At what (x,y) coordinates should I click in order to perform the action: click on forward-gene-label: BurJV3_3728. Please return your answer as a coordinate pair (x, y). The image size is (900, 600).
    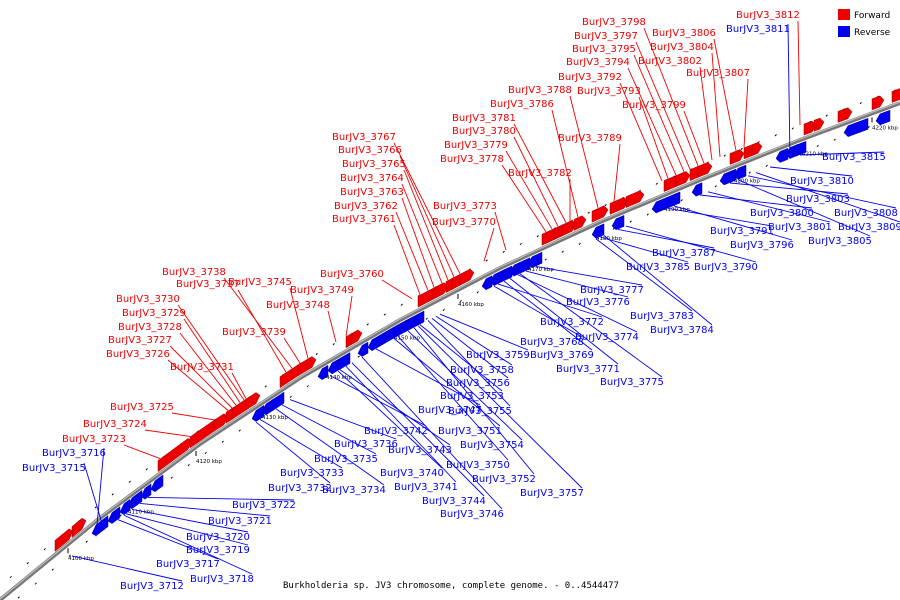
    Looking at the image, I should click on (150, 327).